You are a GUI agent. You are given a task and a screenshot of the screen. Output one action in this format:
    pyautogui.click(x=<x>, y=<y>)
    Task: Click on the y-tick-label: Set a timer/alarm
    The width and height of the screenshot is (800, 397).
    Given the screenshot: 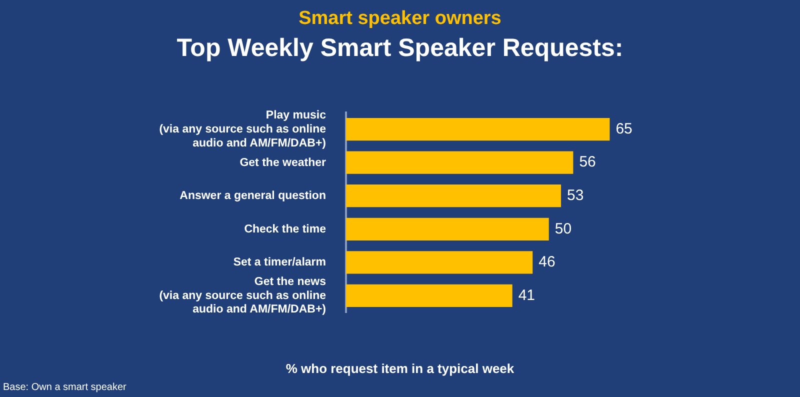 What is the action you would take?
    pyautogui.click(x=279, y=262)
    